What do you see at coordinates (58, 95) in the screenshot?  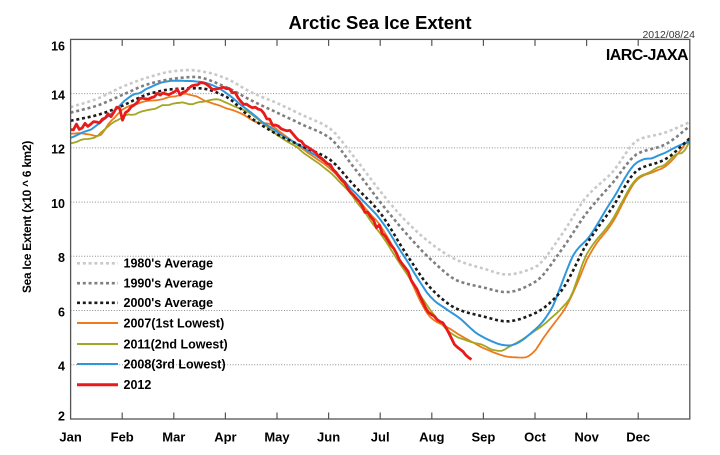 I see `svg-text: 14` at bounding box center [58, 95].